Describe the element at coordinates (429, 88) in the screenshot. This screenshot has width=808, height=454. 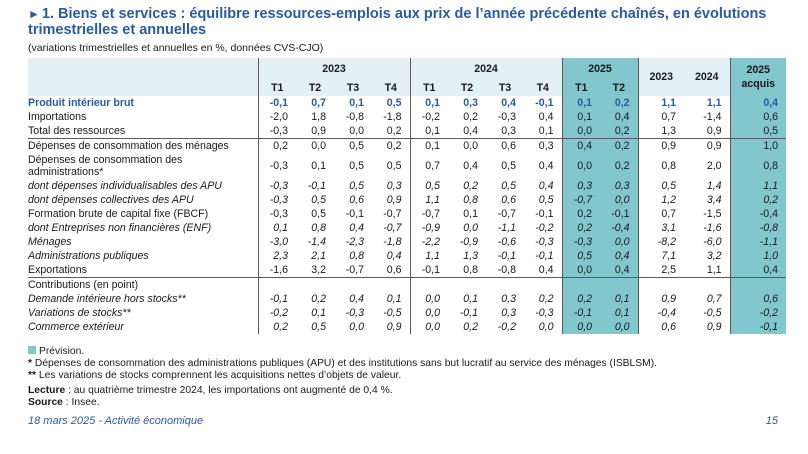
I see `header-quarter: T1` at that location.